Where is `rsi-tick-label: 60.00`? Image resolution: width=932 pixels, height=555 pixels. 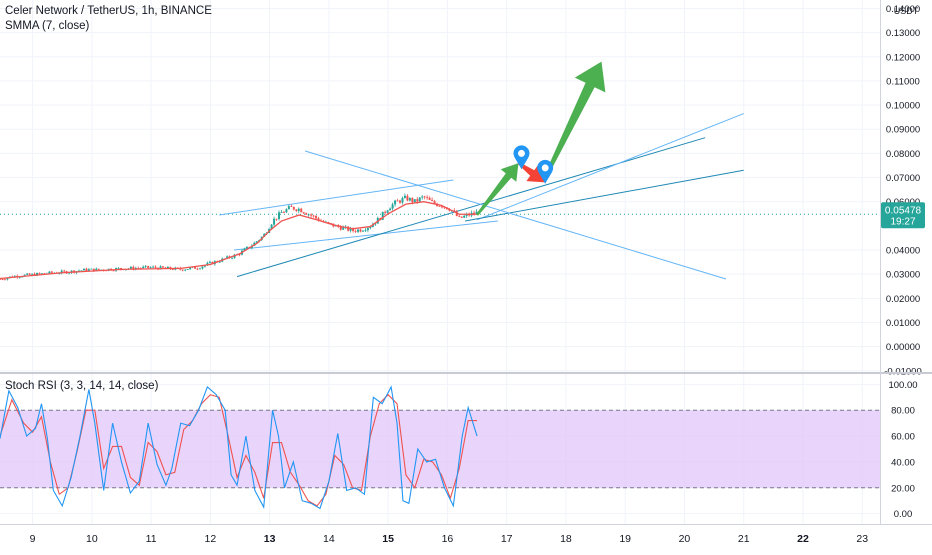
rsi-tick-label: 60.00 is located at coordinates (903, 437).